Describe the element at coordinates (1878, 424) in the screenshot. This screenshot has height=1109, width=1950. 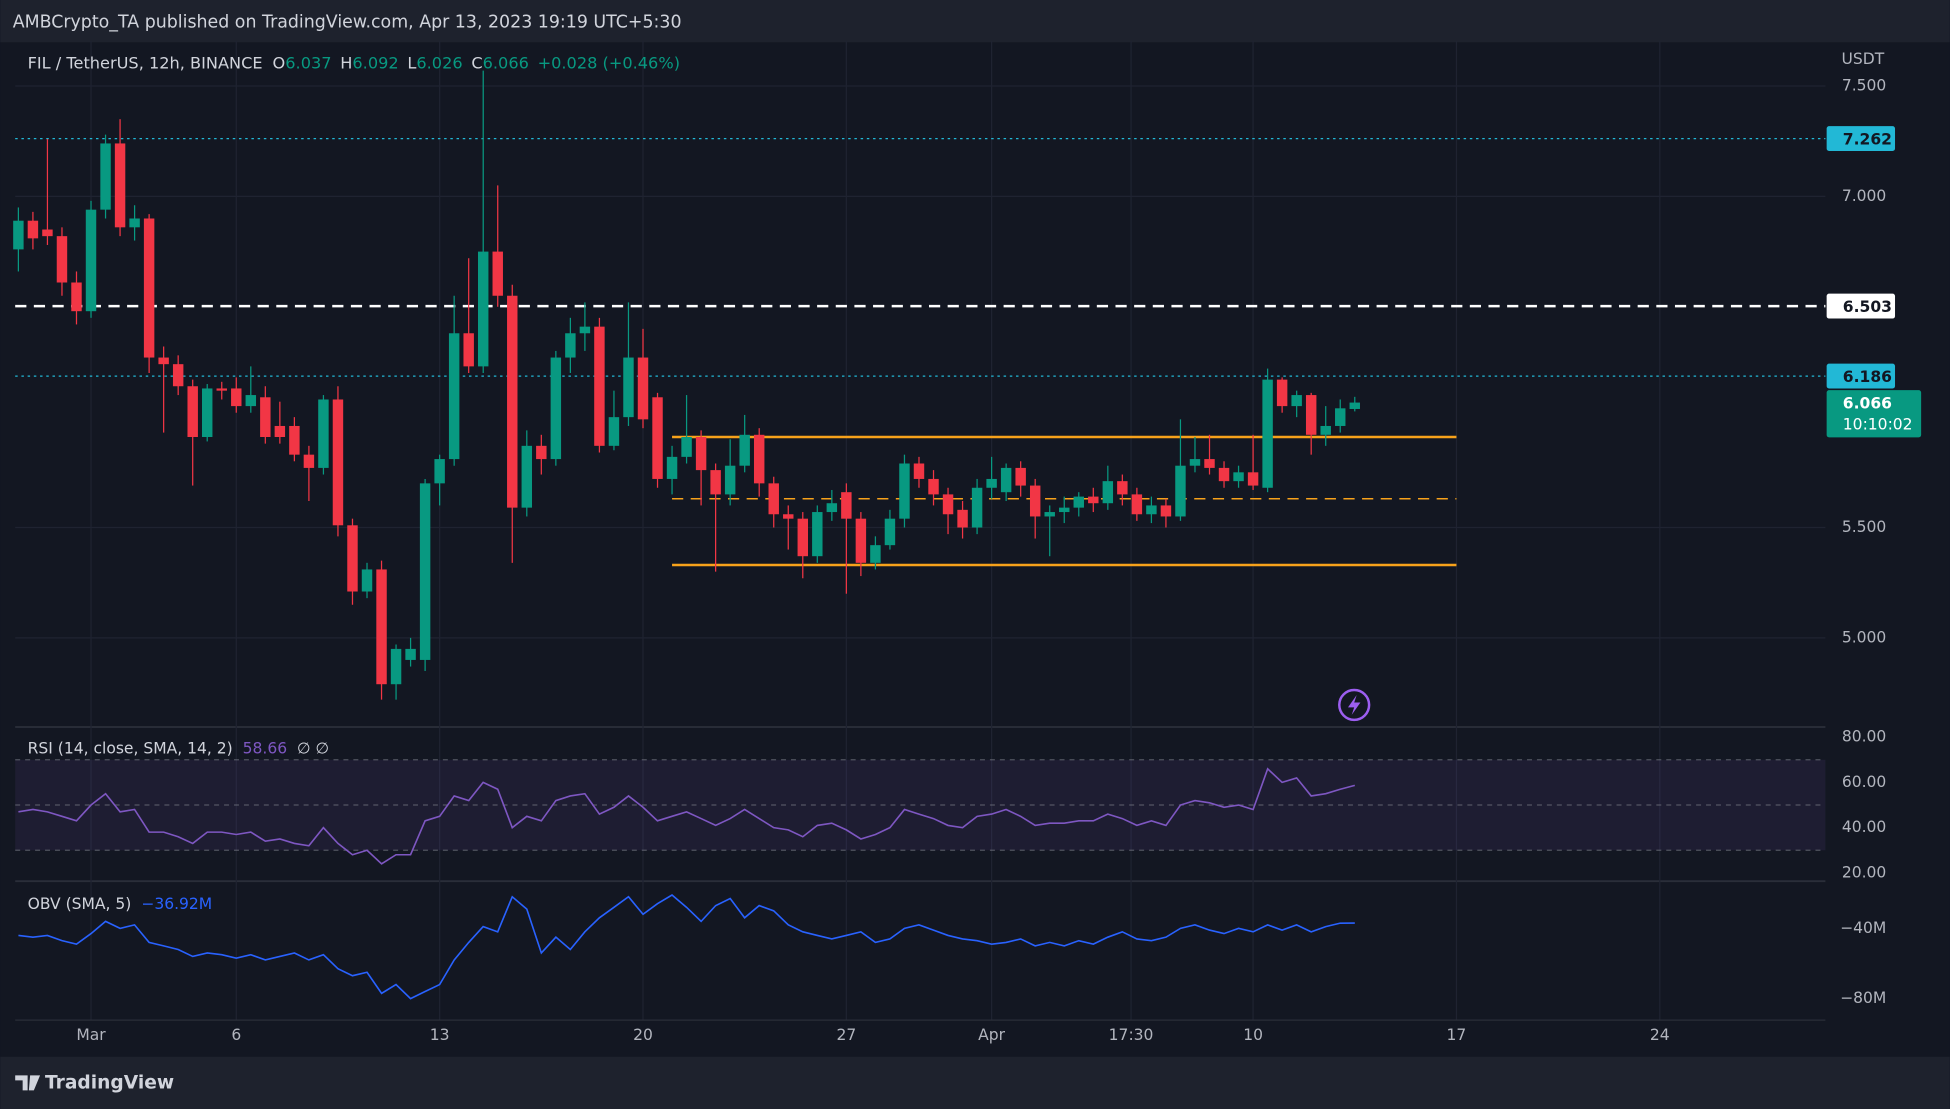
I see `bar-timer: 10:10:02` at that location.